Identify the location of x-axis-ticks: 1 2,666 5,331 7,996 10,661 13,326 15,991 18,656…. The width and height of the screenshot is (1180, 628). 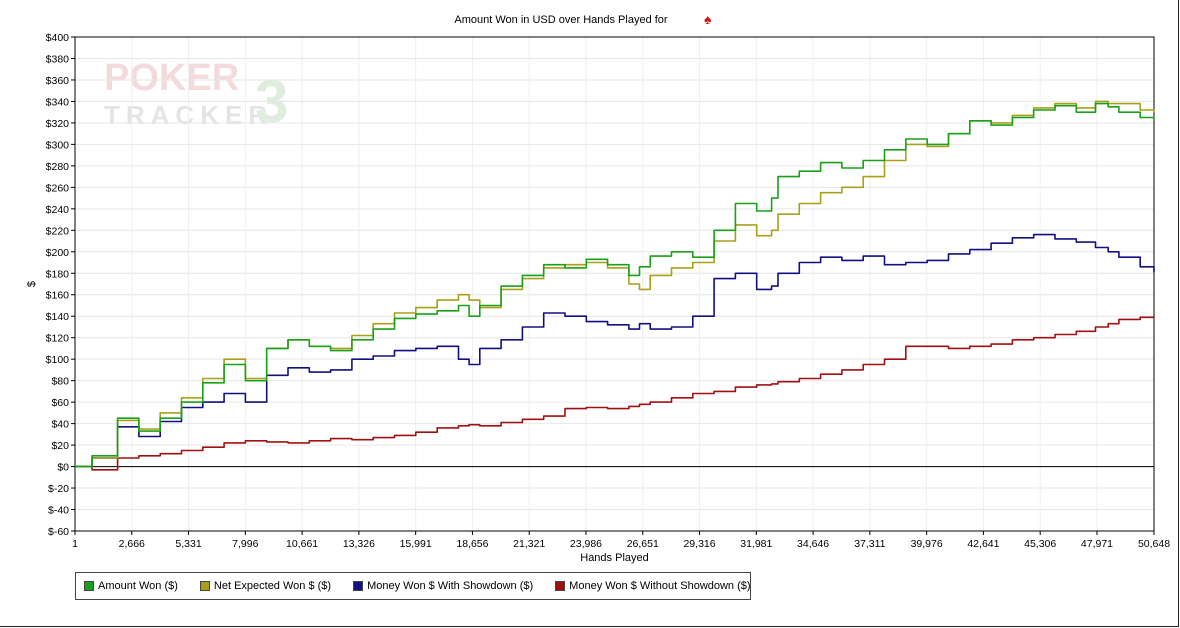
(621, 540).